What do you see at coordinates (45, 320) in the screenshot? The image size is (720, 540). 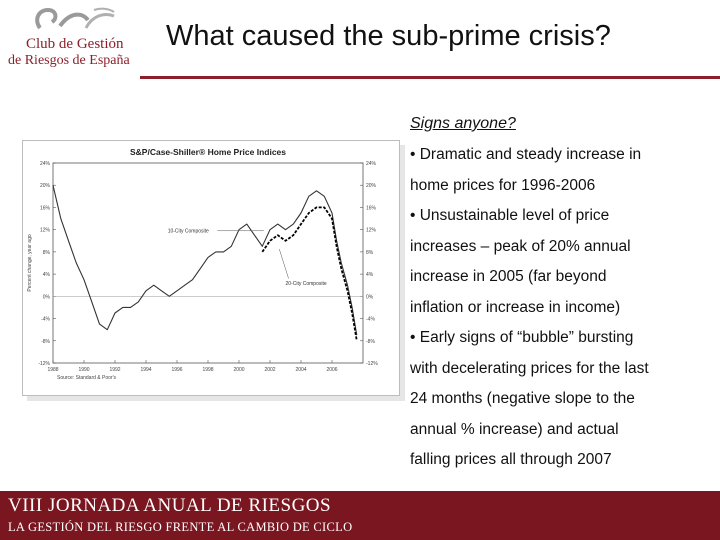 I see `y-tick-label-left: -4%` at bounding box center [45, 320].